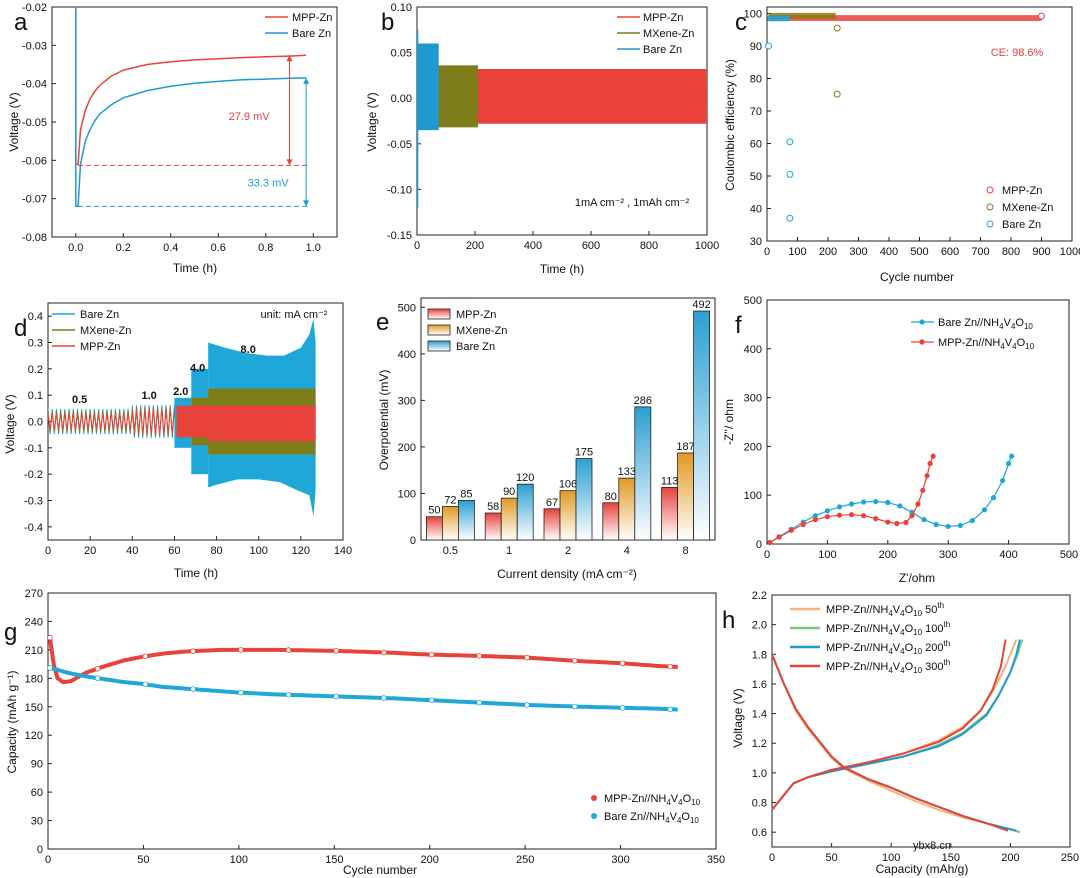 The image size is (1080, 878). Describe the element at coordinates (372, 121) in the screenshot. I see `y-axis-label-b: Voltage (V)` at that location.